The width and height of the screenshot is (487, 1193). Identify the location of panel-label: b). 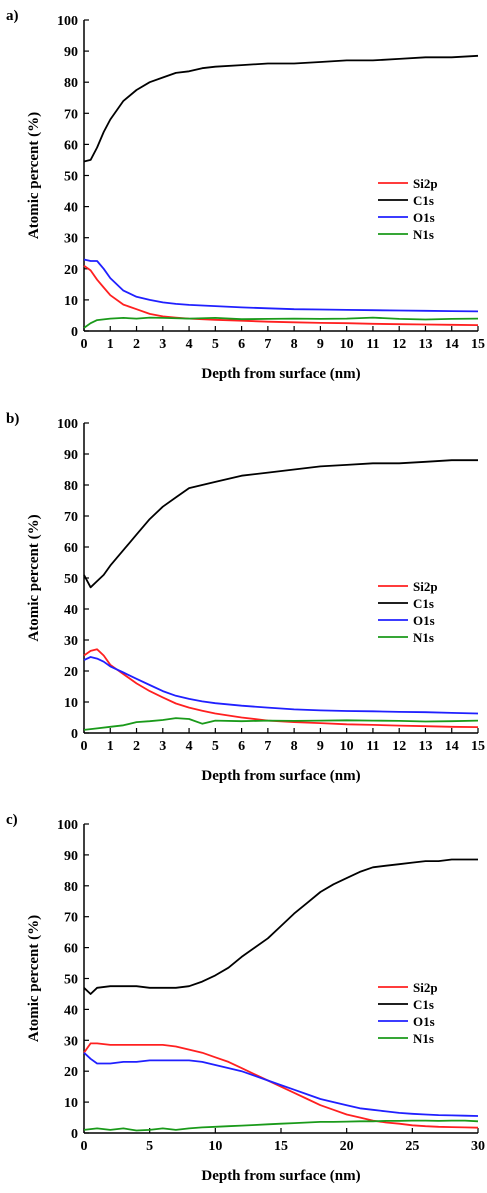
(12, 419).